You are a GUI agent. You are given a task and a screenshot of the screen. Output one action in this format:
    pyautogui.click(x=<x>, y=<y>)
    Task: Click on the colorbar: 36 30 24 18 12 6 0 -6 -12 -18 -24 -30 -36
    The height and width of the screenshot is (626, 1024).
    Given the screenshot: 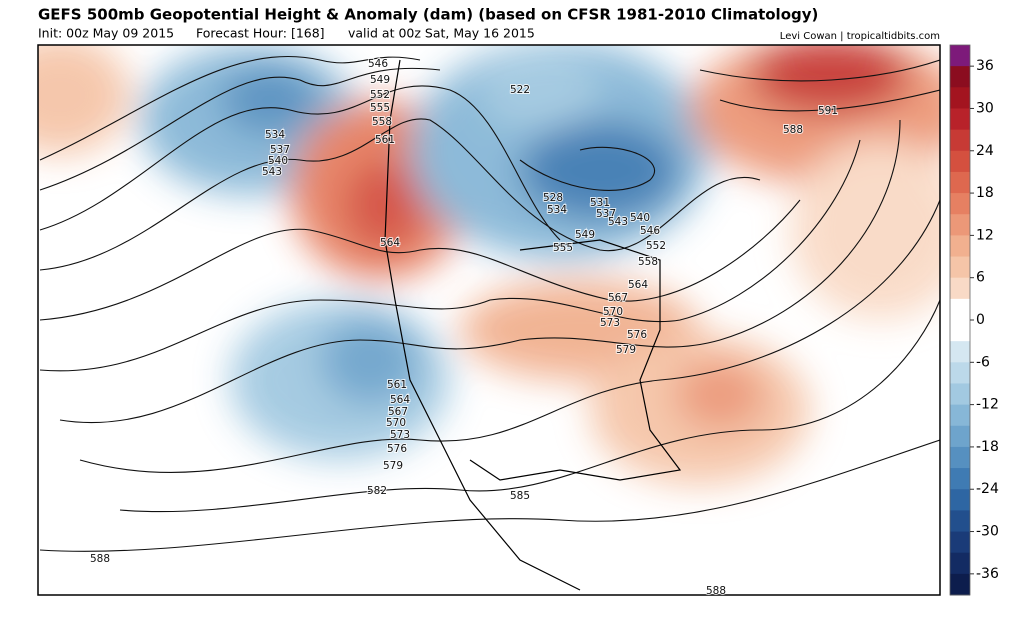 What is the action you would take?
    pyautogui.click(x=974, y=320)
    